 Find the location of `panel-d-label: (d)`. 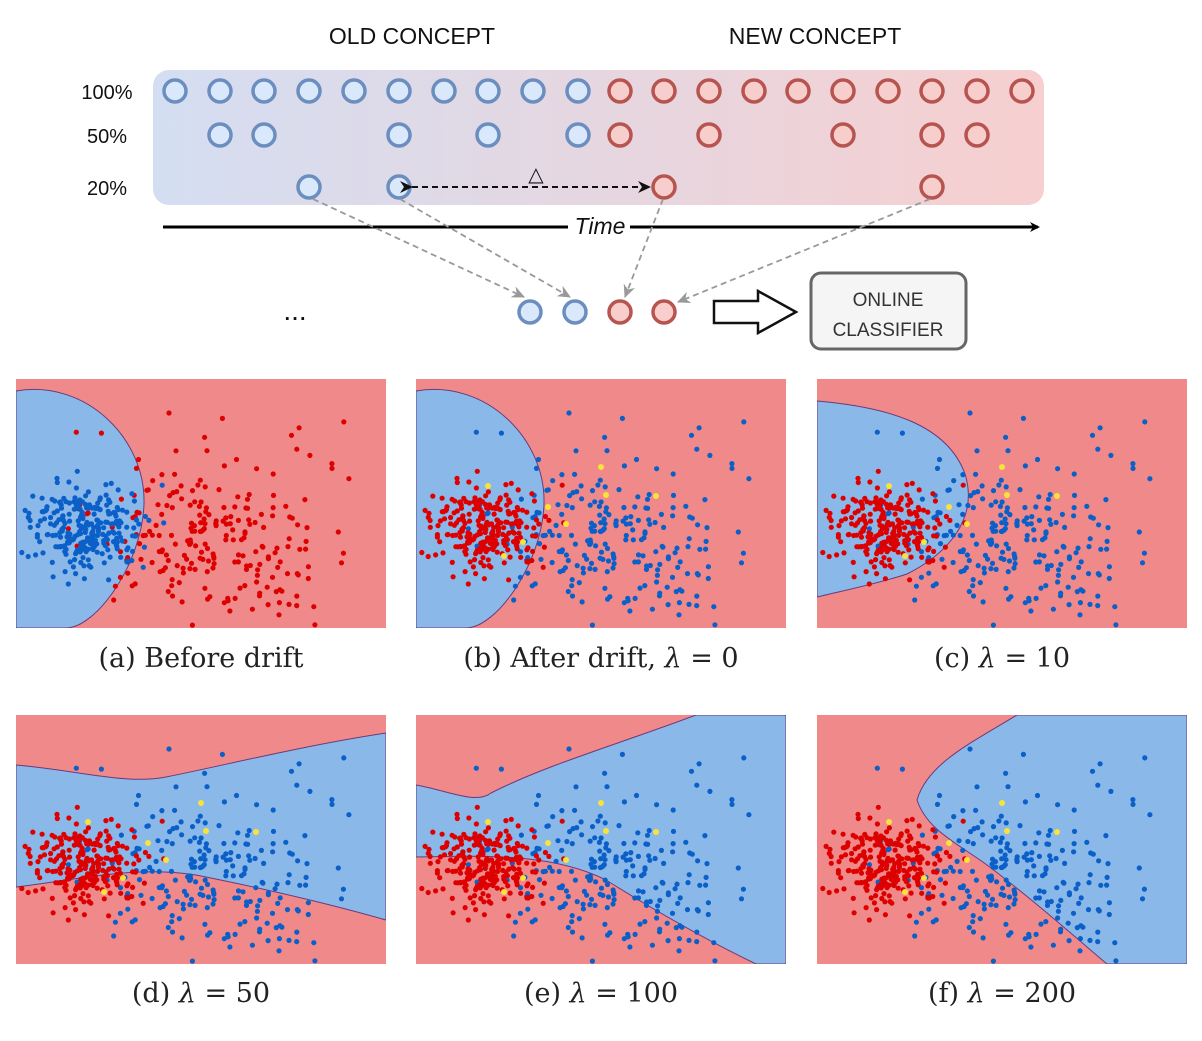

panel-d-label: (d) is located at coordinates (155, 993).